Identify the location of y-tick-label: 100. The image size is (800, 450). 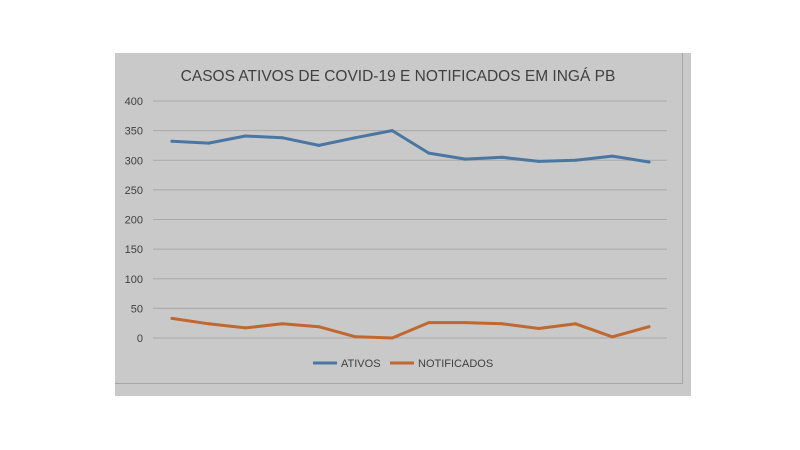
(134, 280).